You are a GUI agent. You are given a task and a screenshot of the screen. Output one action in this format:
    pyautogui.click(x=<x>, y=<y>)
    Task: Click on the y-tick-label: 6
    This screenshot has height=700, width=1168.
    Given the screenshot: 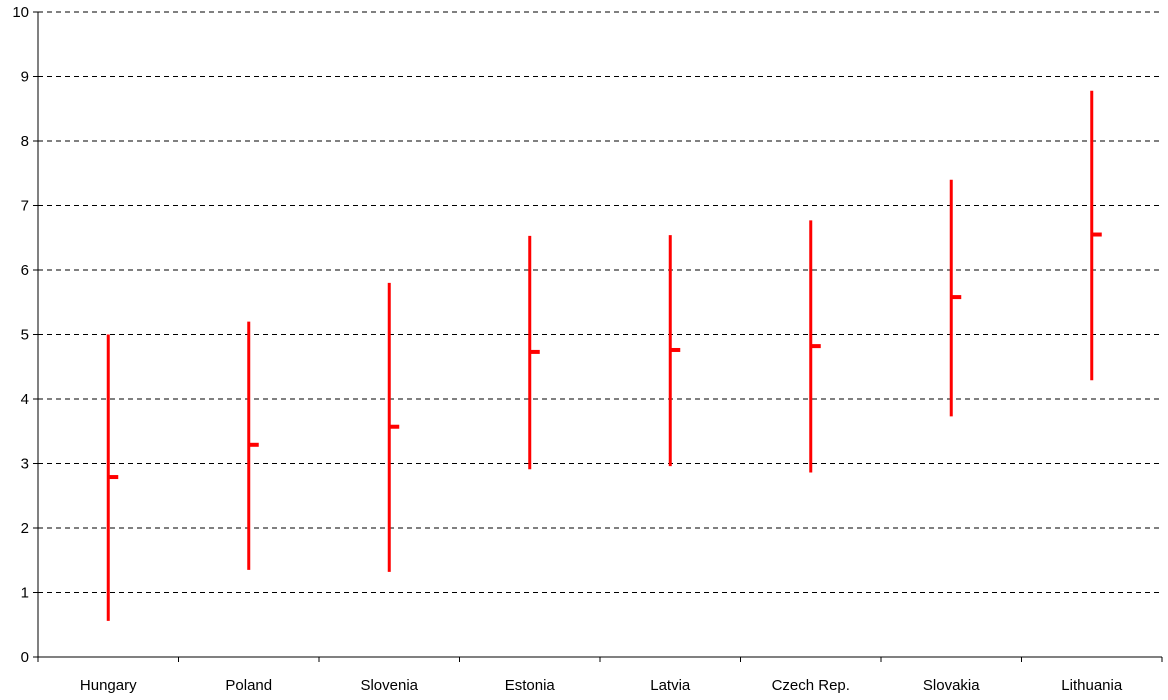 What is the action you would take?
    pyautogui.click(x=25, y=270)
    